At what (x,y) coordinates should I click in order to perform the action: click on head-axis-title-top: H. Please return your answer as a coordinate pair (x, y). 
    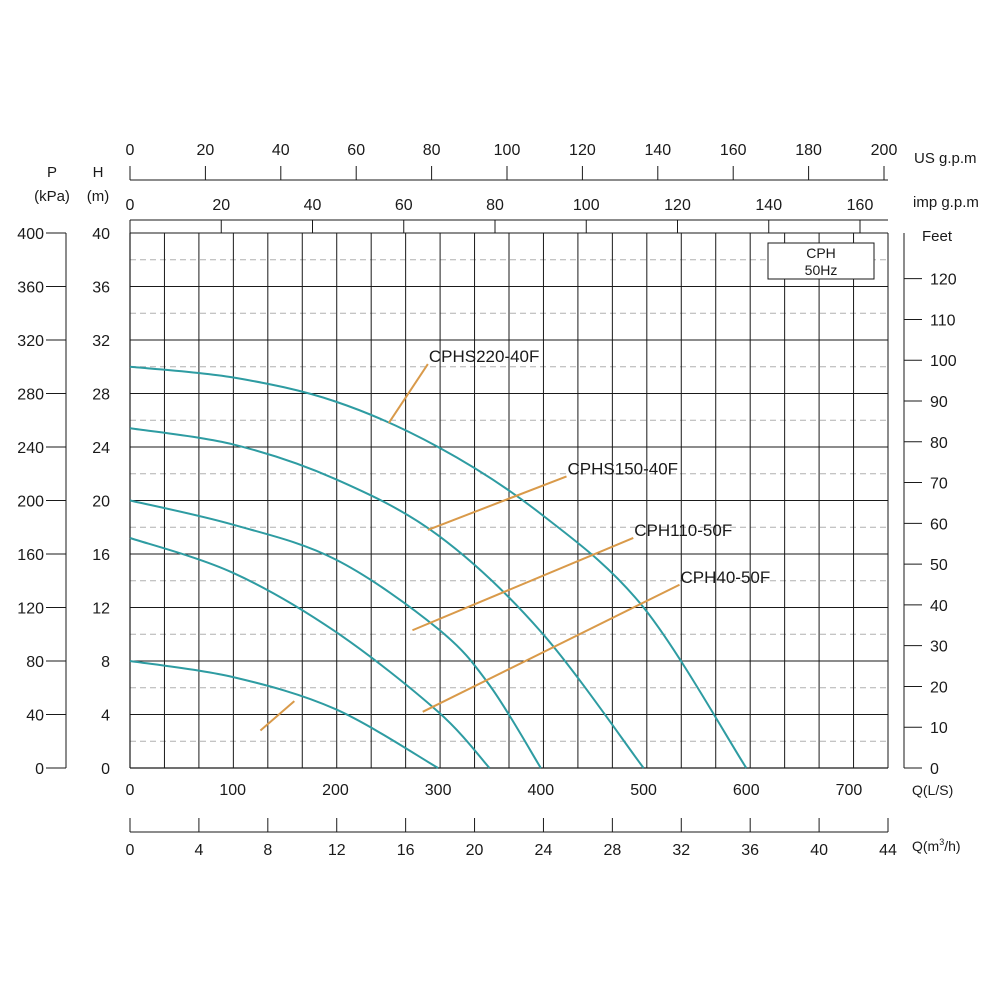
    Looking at the image, I should click on (98, 172).